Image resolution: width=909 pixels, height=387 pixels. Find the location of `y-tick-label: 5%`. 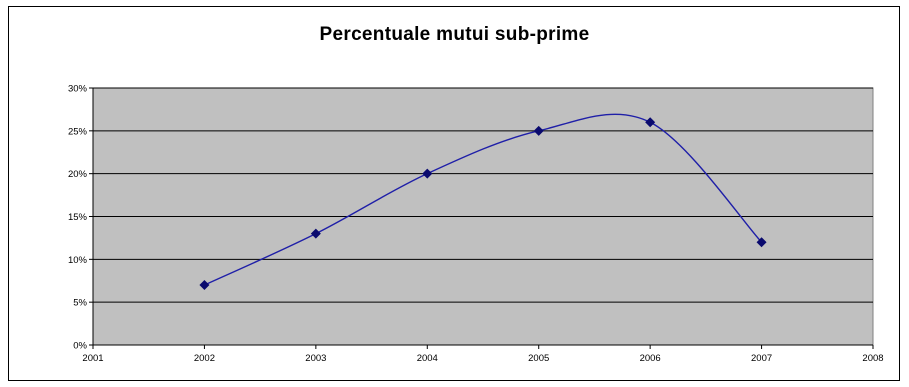

y-tick-label: 5% is located at coordinates (80, 303).